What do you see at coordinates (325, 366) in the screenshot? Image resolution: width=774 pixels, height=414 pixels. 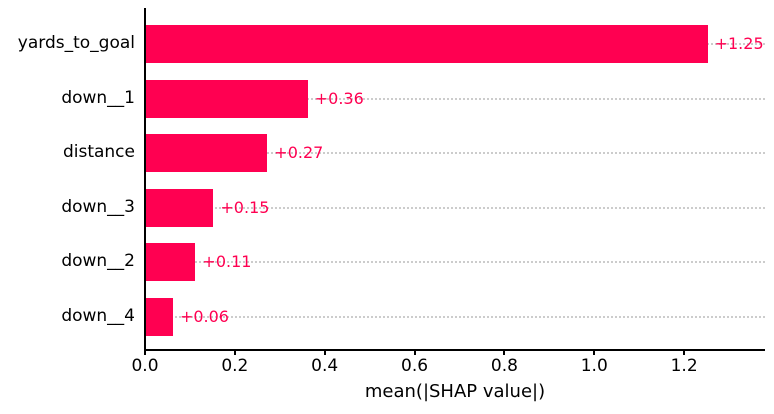 I see `x-tick-label: 0.4` at bounding box center [325, 366].